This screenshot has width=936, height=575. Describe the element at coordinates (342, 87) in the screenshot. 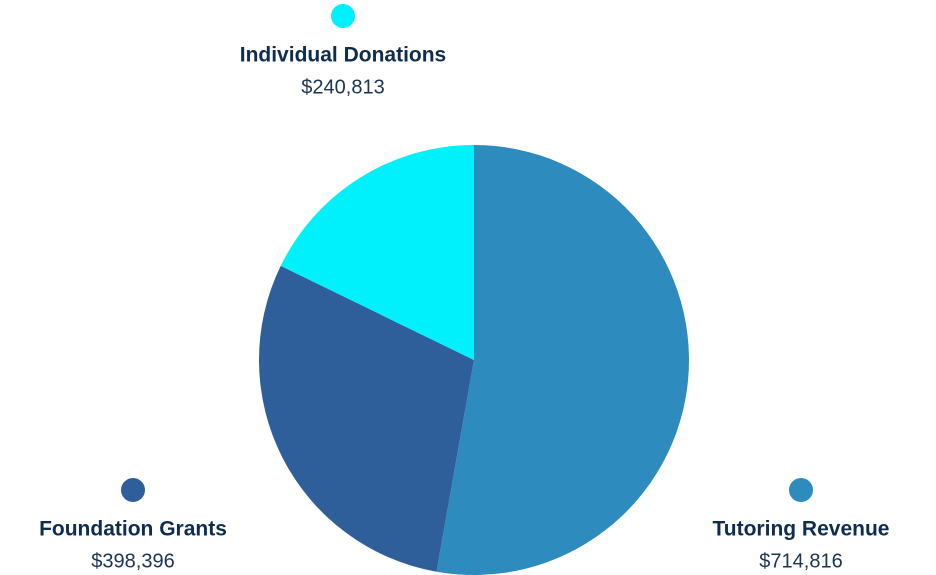

I see `slice-value-label: $240,813` at that location.